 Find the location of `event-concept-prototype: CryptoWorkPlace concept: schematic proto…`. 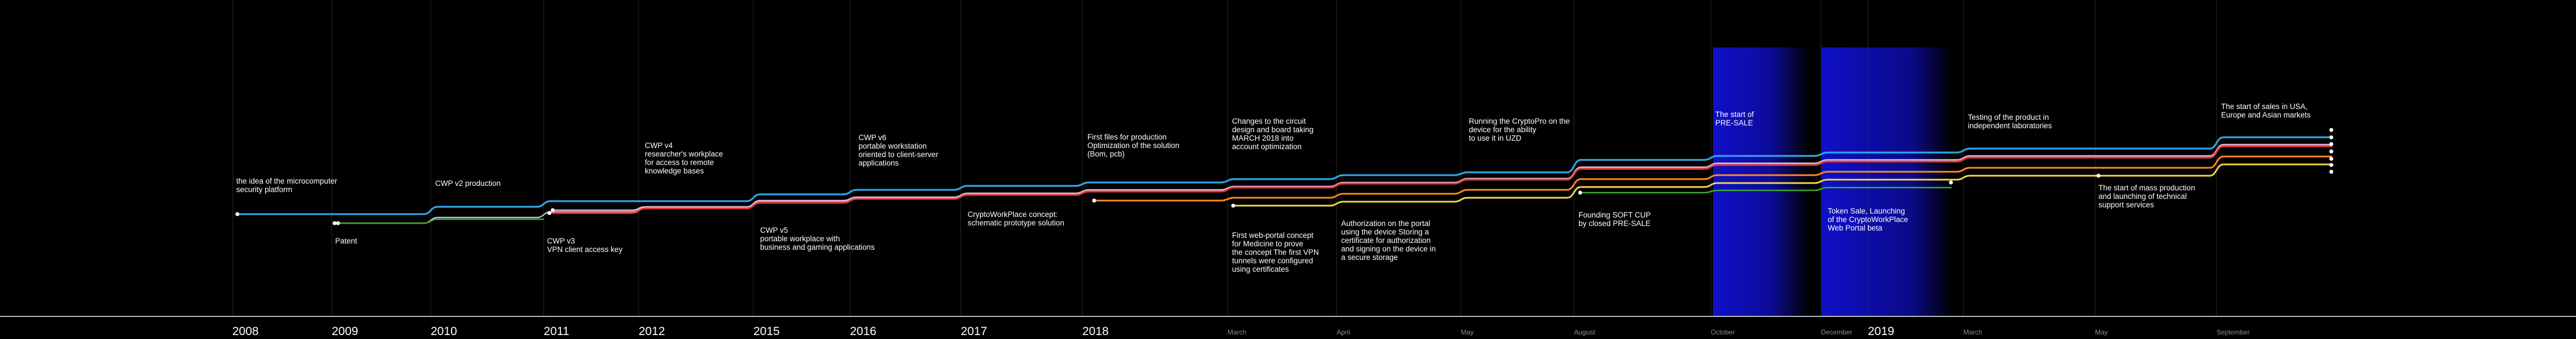

event-concept-prototype: CryptoWorkPlace concept: schematic proto… is located at coordinates (1016, 218).